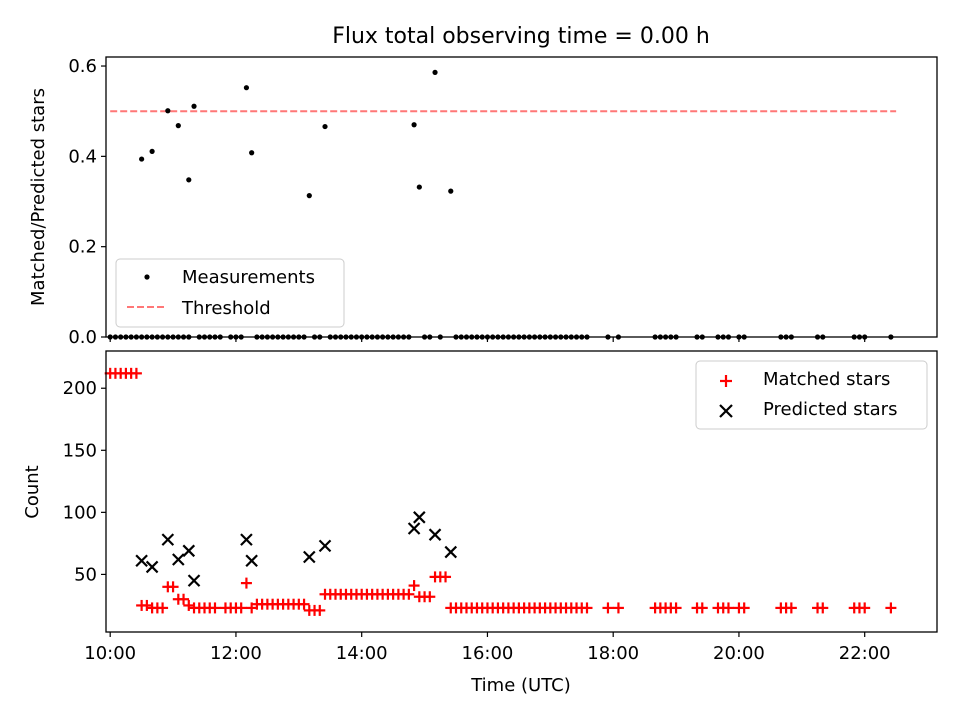  I want to click on bottom-x-ticks: 10:00 12:00 14:00 16:00 18:00 20:00 22:00, so click(487, 648).